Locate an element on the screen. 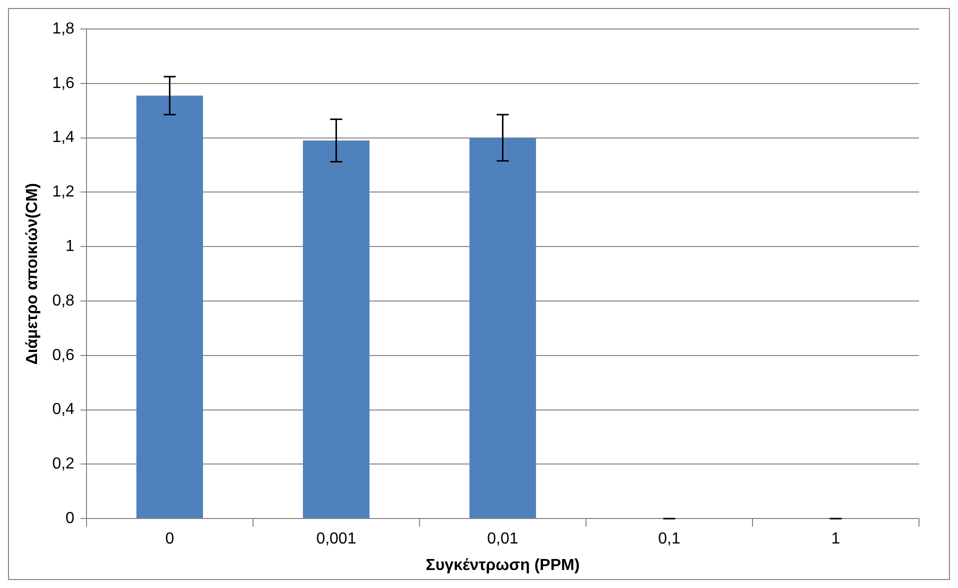  y-axis-title: Διάμετρο αποικιών(CM) is located at coordinates (33, 273).